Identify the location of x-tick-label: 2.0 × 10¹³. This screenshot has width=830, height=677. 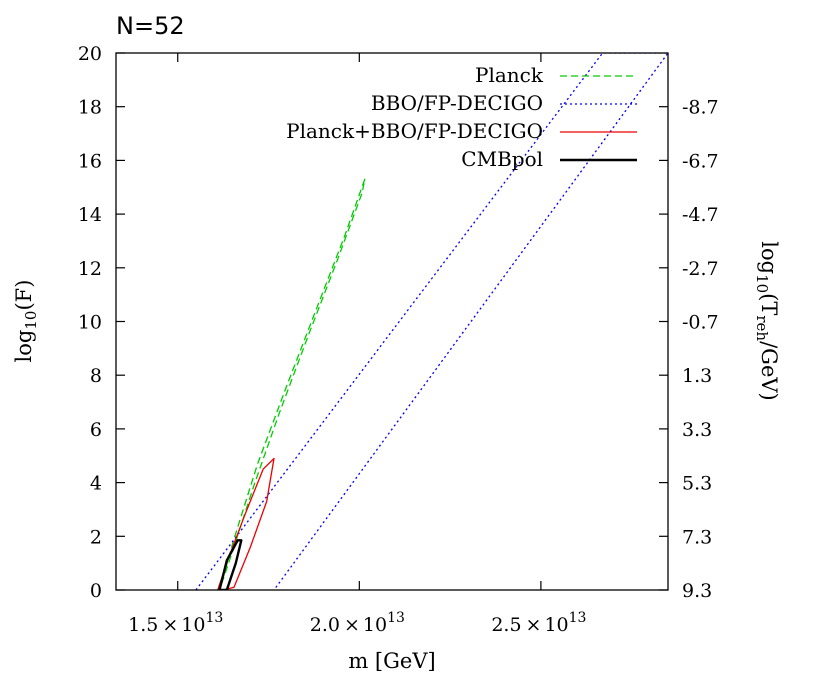
(357, 623).